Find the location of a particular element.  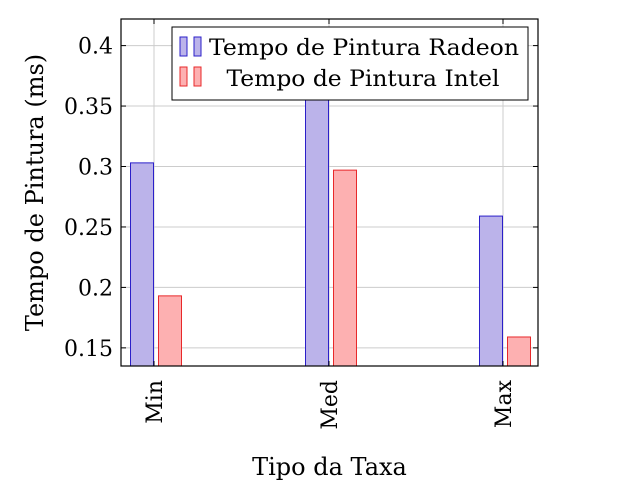

bar-radeon-med is located at coordinates (317, 220).